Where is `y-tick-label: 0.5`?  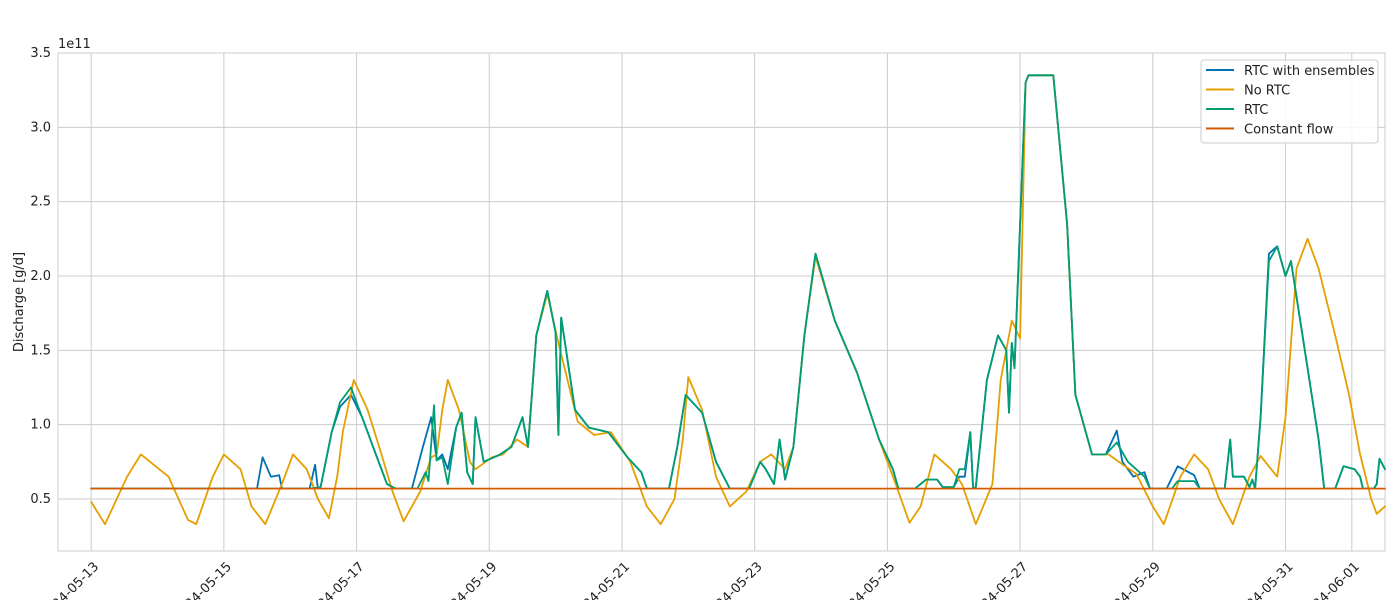
y-tick-label: 0.5 is located at coordinates (40, 499).